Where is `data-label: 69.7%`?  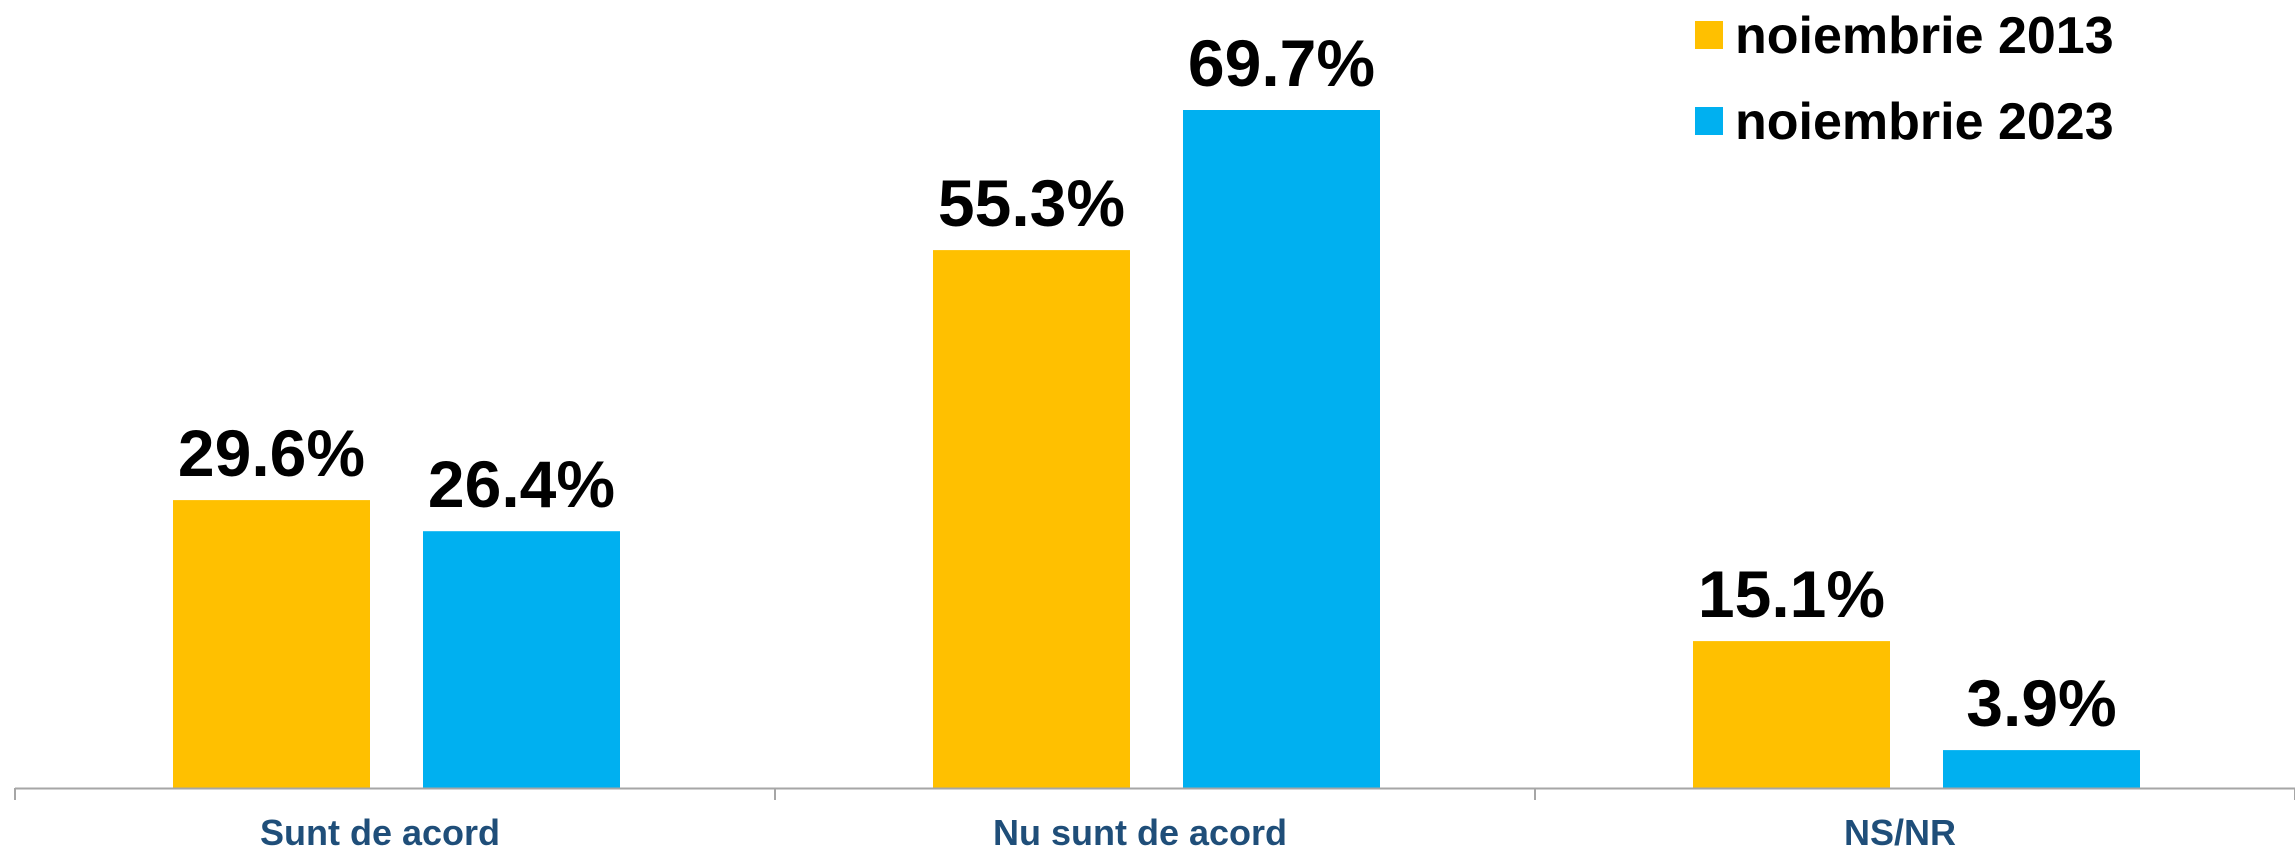
data-label: 69.7% is located at coordinates (1281, 63).